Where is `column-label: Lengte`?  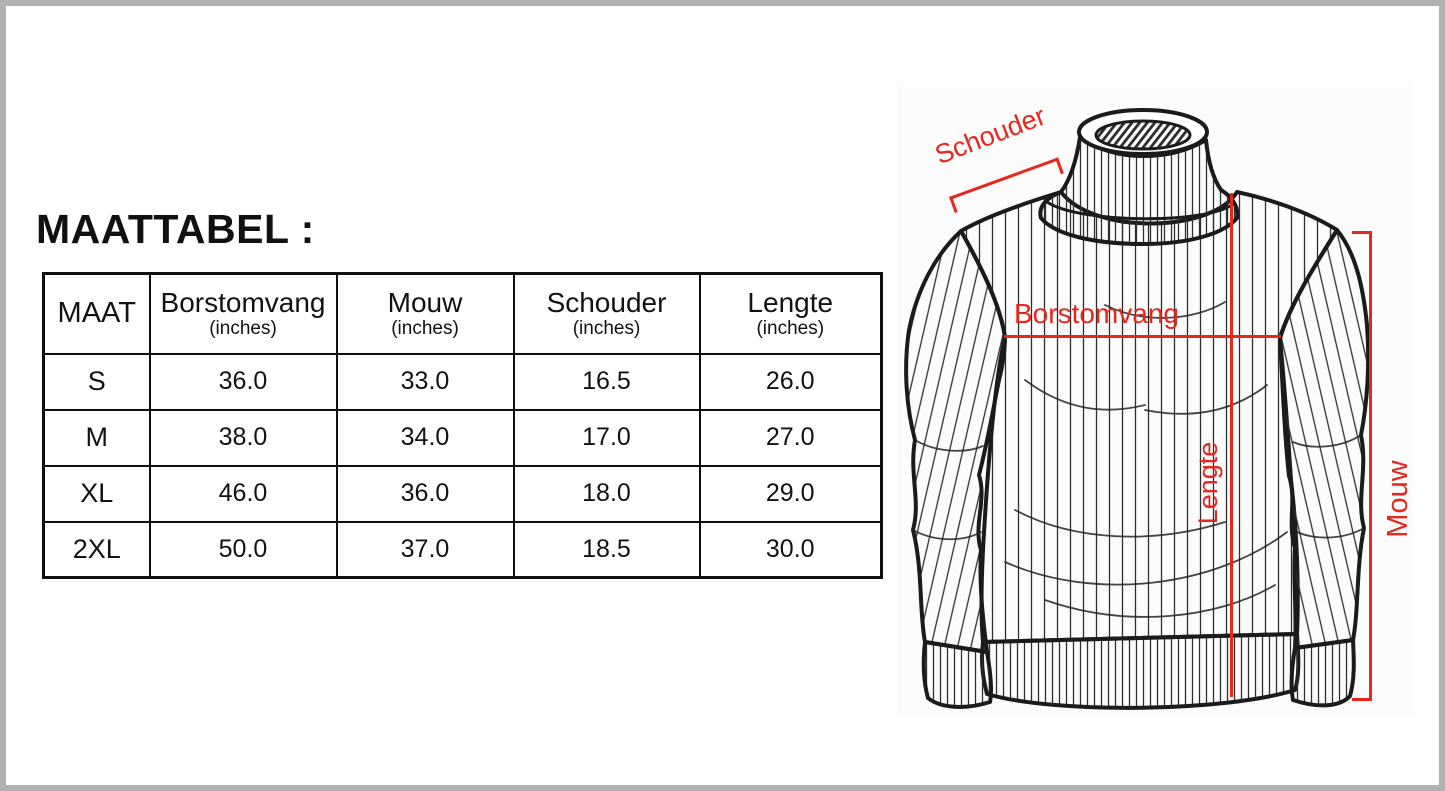 column-label: Lengte is located at coordinates (790, 303).